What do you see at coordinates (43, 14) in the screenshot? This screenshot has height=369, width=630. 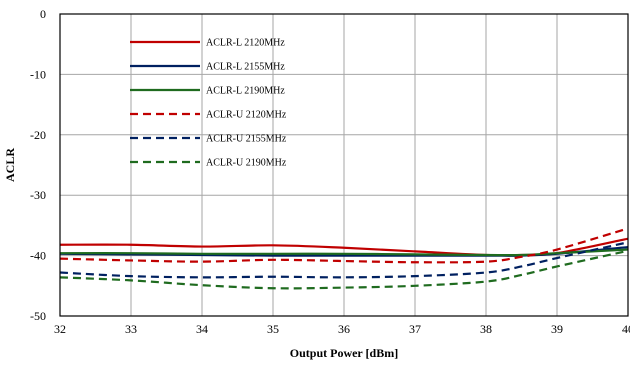 I see `y-tick-label: 0` at bounding box center [43, 14].